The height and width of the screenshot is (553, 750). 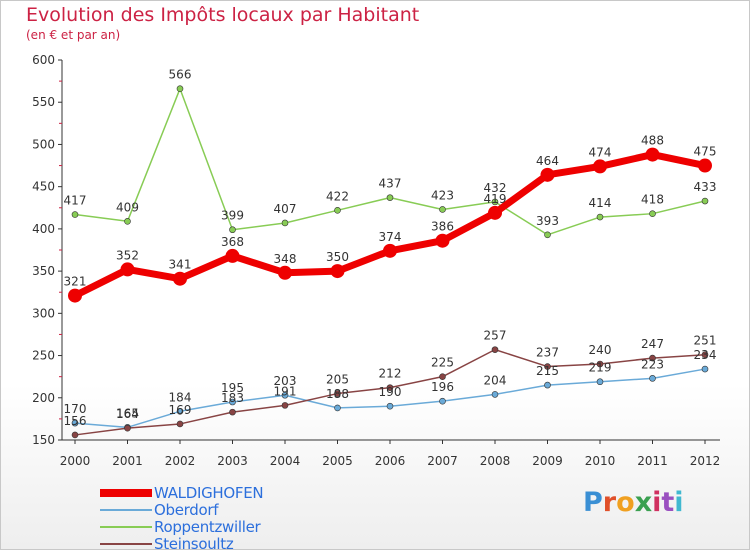 What do you see at coordinates (126, 510) in the screenshot?
I see `legend-swatch-oberdorf` at bounding box center [126, 510].